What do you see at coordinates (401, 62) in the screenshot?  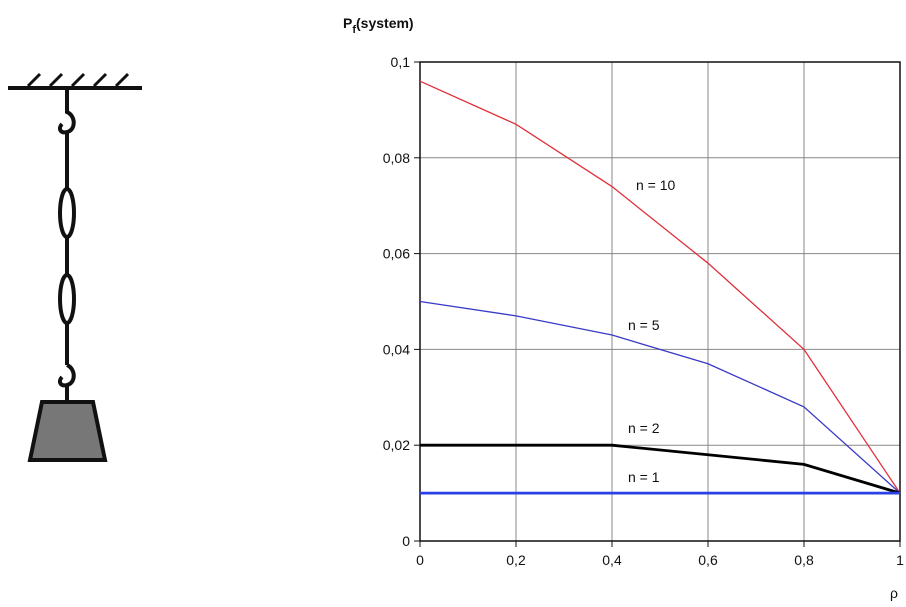 I see `y-tick-label: 0,1` at bounding box center [401, 62].